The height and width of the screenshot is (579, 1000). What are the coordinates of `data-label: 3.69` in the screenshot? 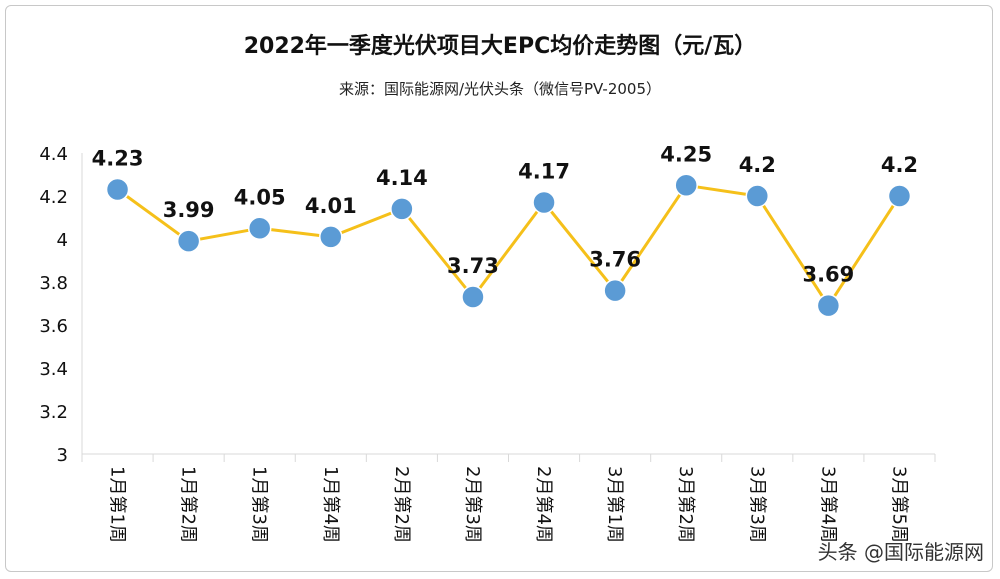 It's located at (828, 275).